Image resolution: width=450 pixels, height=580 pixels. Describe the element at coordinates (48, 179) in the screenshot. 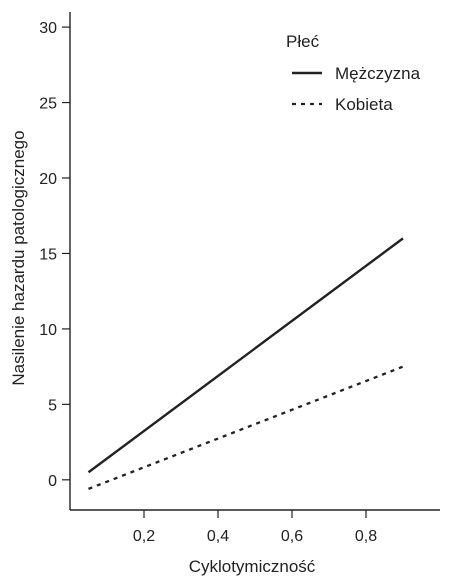

I see `y-tick-label: 20` at that location.